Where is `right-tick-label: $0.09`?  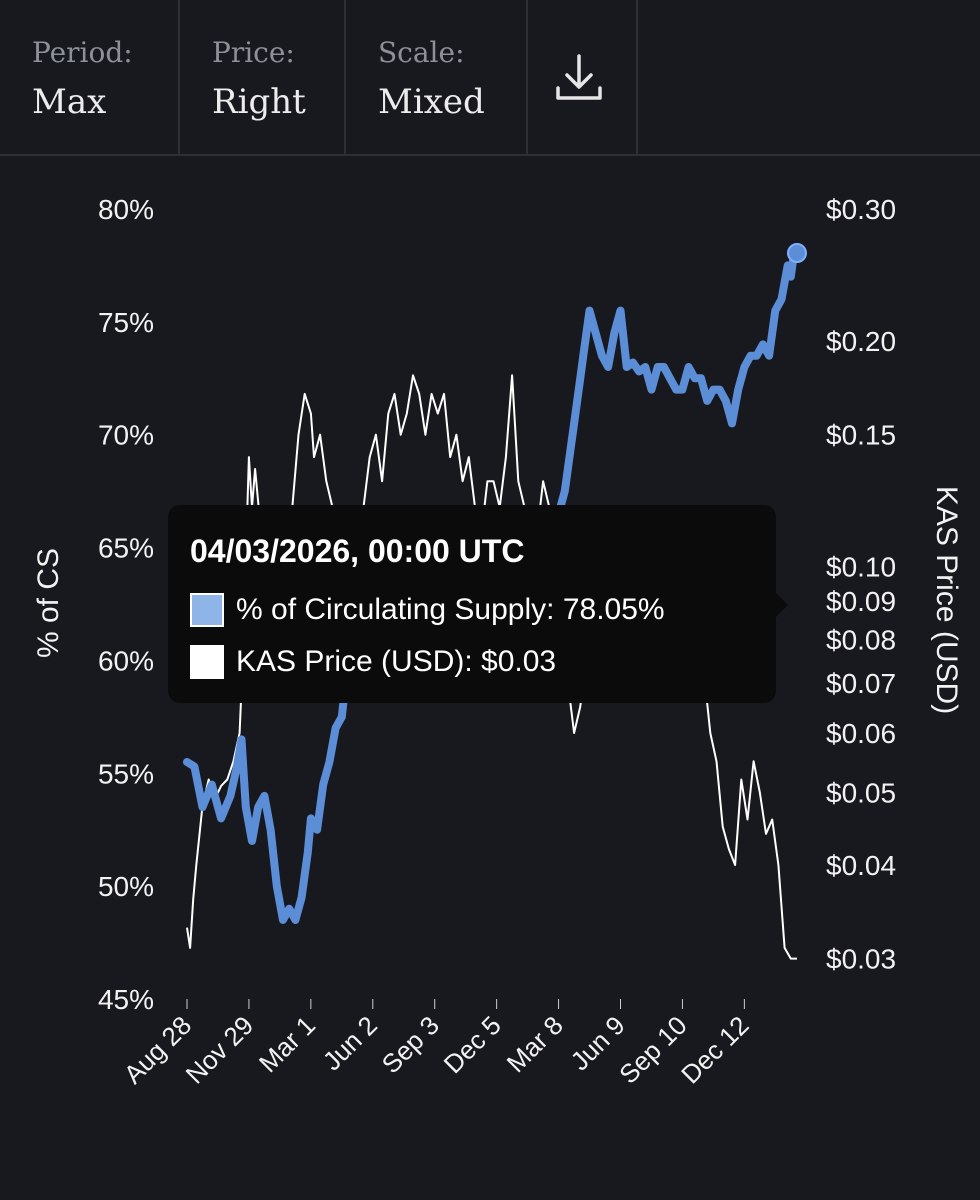
right-tick-label: $0.09 is located at coordinates (861, 601).